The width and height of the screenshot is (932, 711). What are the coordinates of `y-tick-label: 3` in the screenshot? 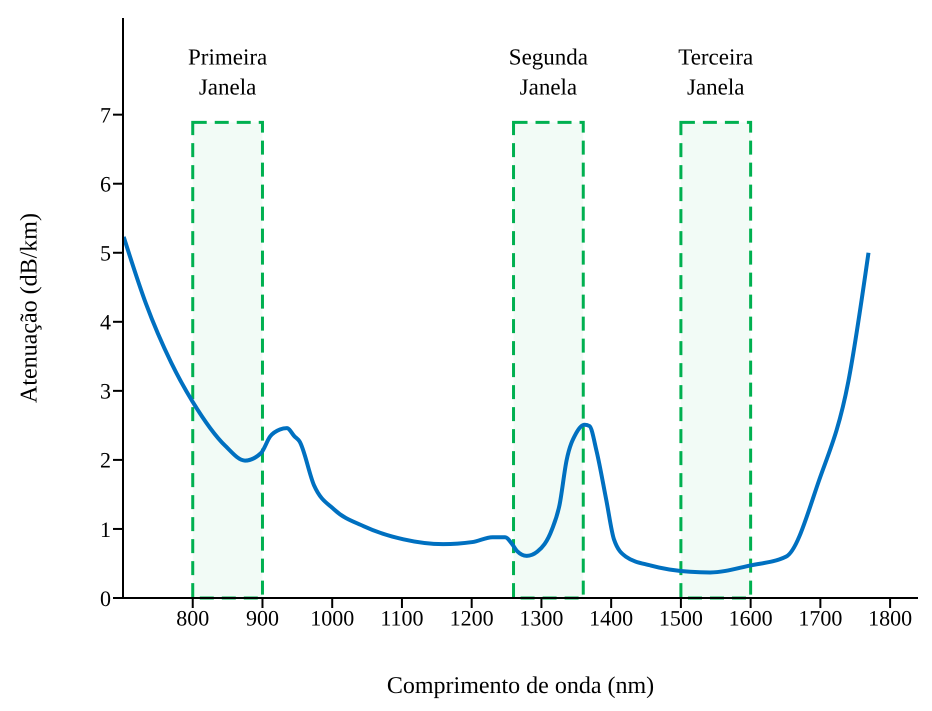 It's located at (105, 391).